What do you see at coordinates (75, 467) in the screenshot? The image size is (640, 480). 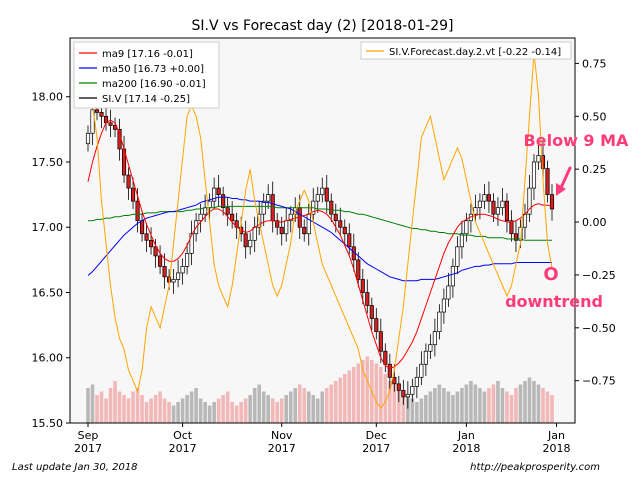 I see `footer-last-update: Last update Jan 30, 2018` at bounding box center [75, 467].